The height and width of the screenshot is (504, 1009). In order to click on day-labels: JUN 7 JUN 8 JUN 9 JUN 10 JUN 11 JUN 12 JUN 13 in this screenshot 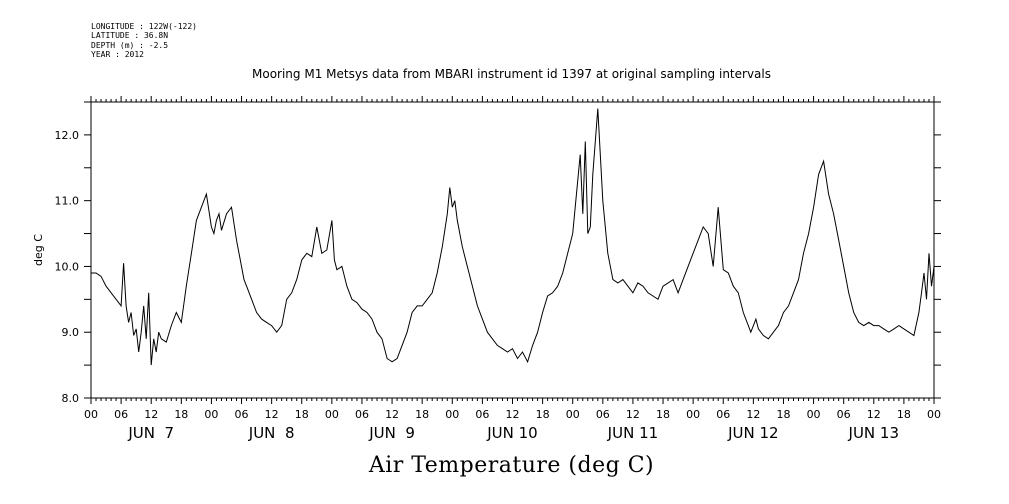, I will do `click(513, 433)`.